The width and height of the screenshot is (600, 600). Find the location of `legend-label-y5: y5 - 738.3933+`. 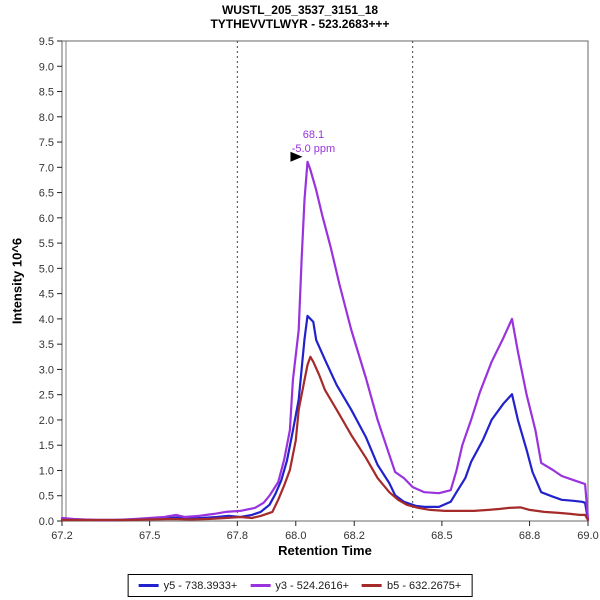

legend-label-y5: y5 - 738.3933+ is located at coordinates (200, 585).